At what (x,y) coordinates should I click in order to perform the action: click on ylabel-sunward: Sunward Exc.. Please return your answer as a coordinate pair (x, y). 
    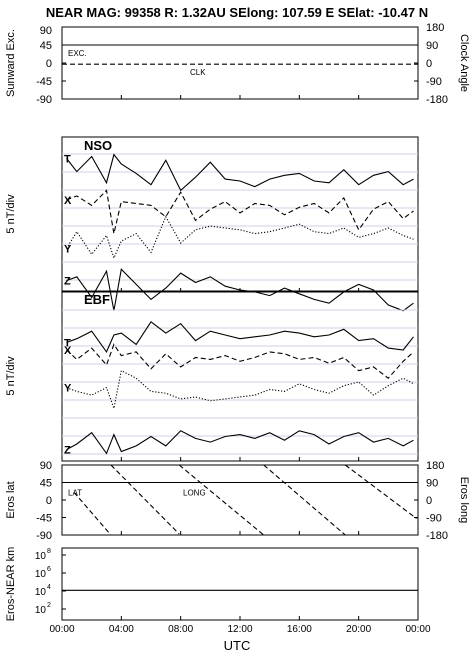
    Looking at the image, I should click on (11, 63).